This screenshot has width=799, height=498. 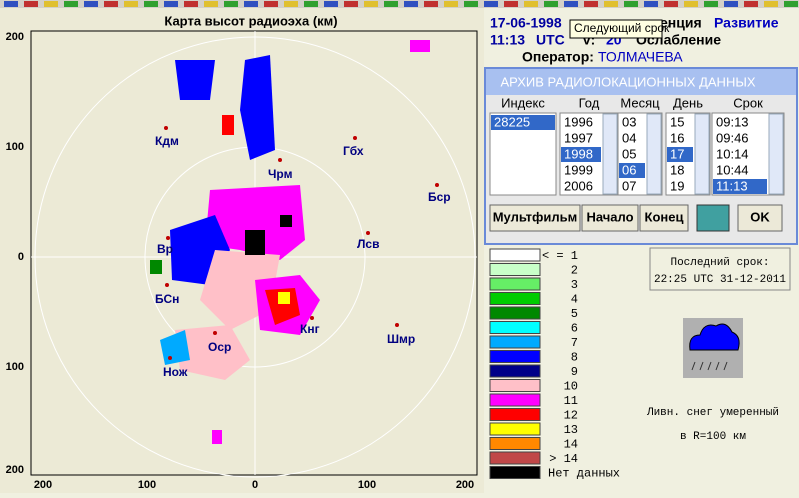 I want to click on book-icon, so click(x=713, y=218).